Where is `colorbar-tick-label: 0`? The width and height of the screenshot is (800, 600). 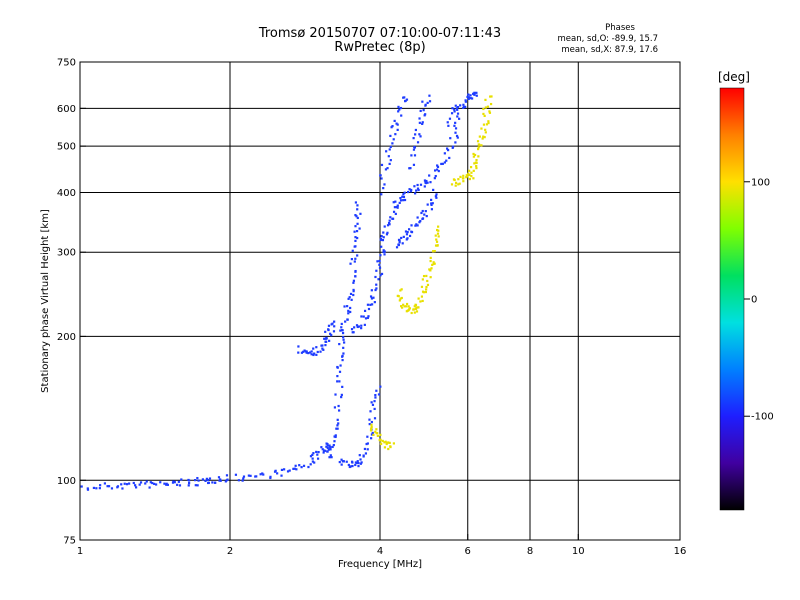 colorbar-tick-label: 0 is located at coordinates (754, 300).